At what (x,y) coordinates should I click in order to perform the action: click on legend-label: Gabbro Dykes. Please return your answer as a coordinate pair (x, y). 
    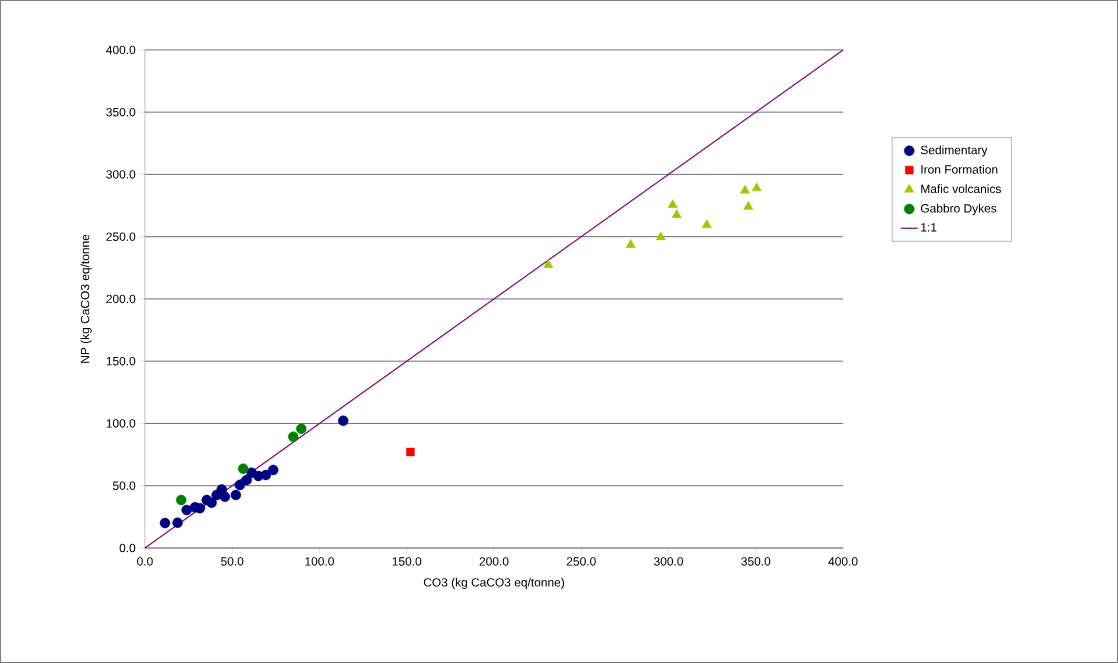
    Looking at the image, I should click on (958, 209).